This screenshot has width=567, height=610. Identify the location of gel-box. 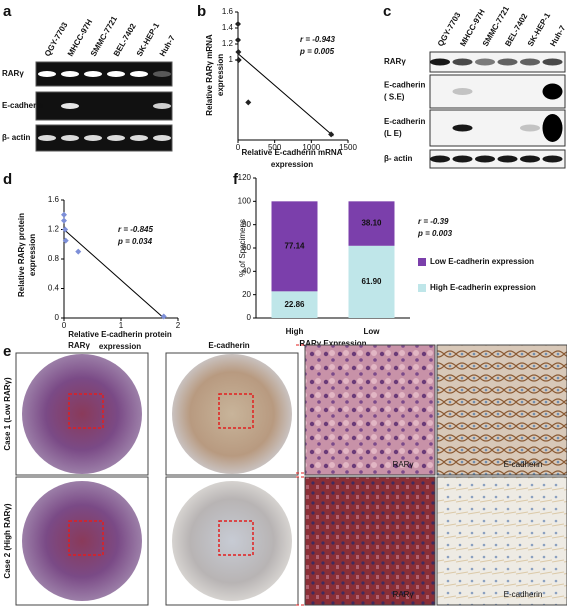
(104, 74).